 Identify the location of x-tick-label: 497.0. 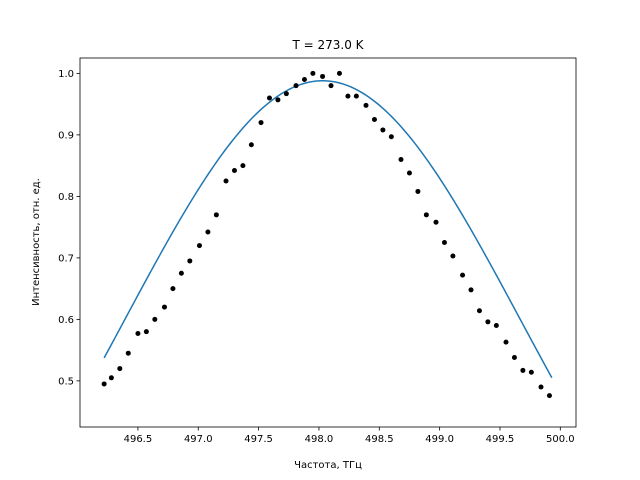
(198, 439).